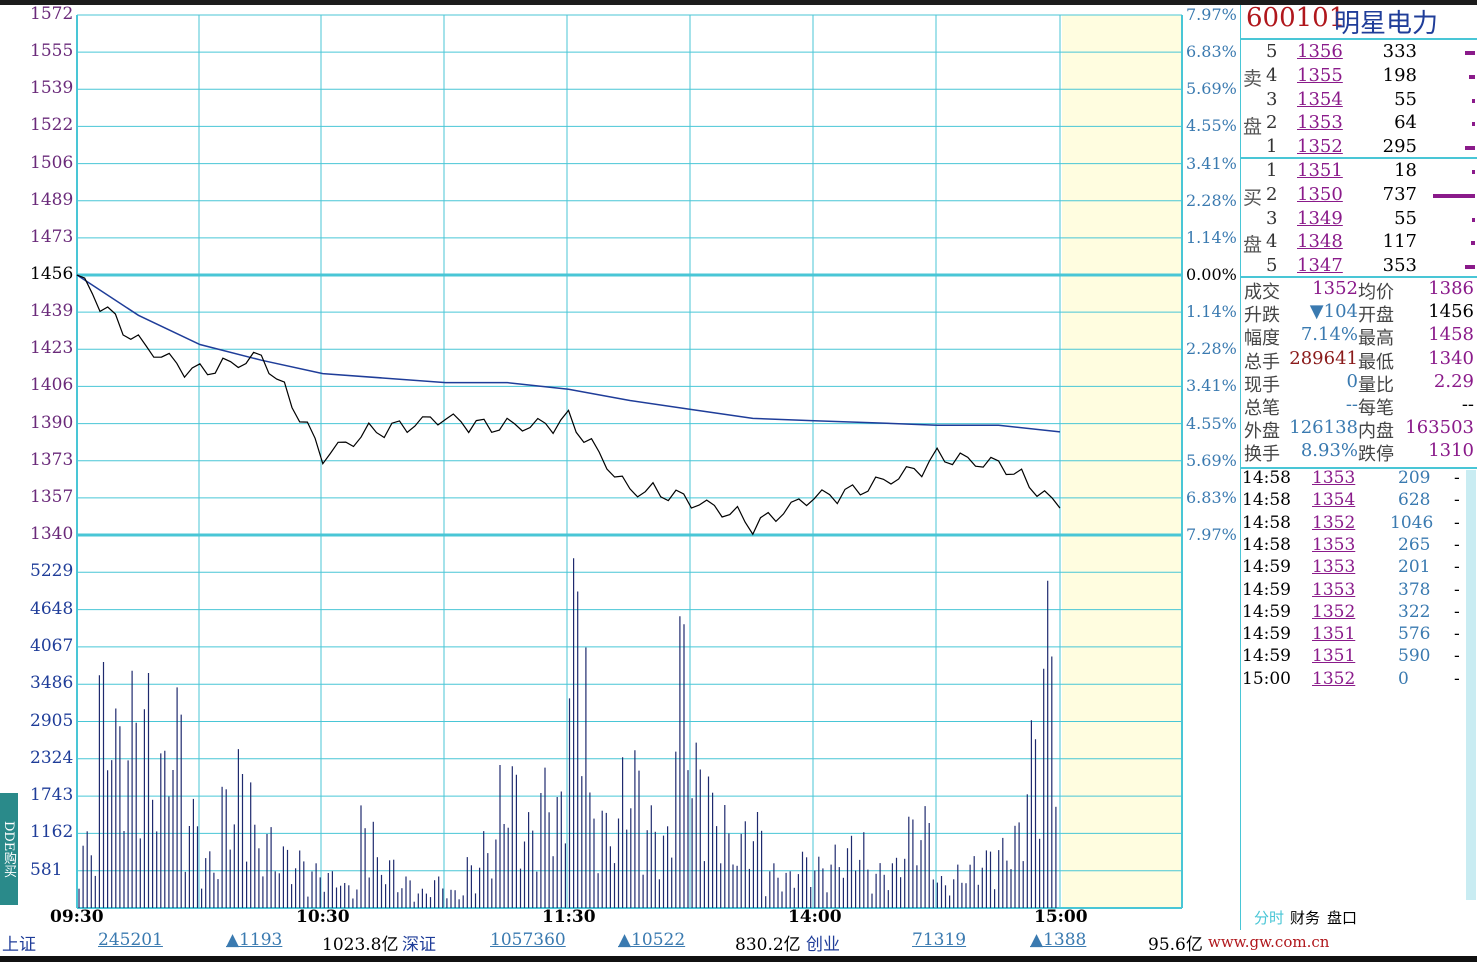 The image size is (1477, 962). Describe the element at coordinates (52, 571) in the screenshot. I see `volume-tick-label: 5229` at that location.